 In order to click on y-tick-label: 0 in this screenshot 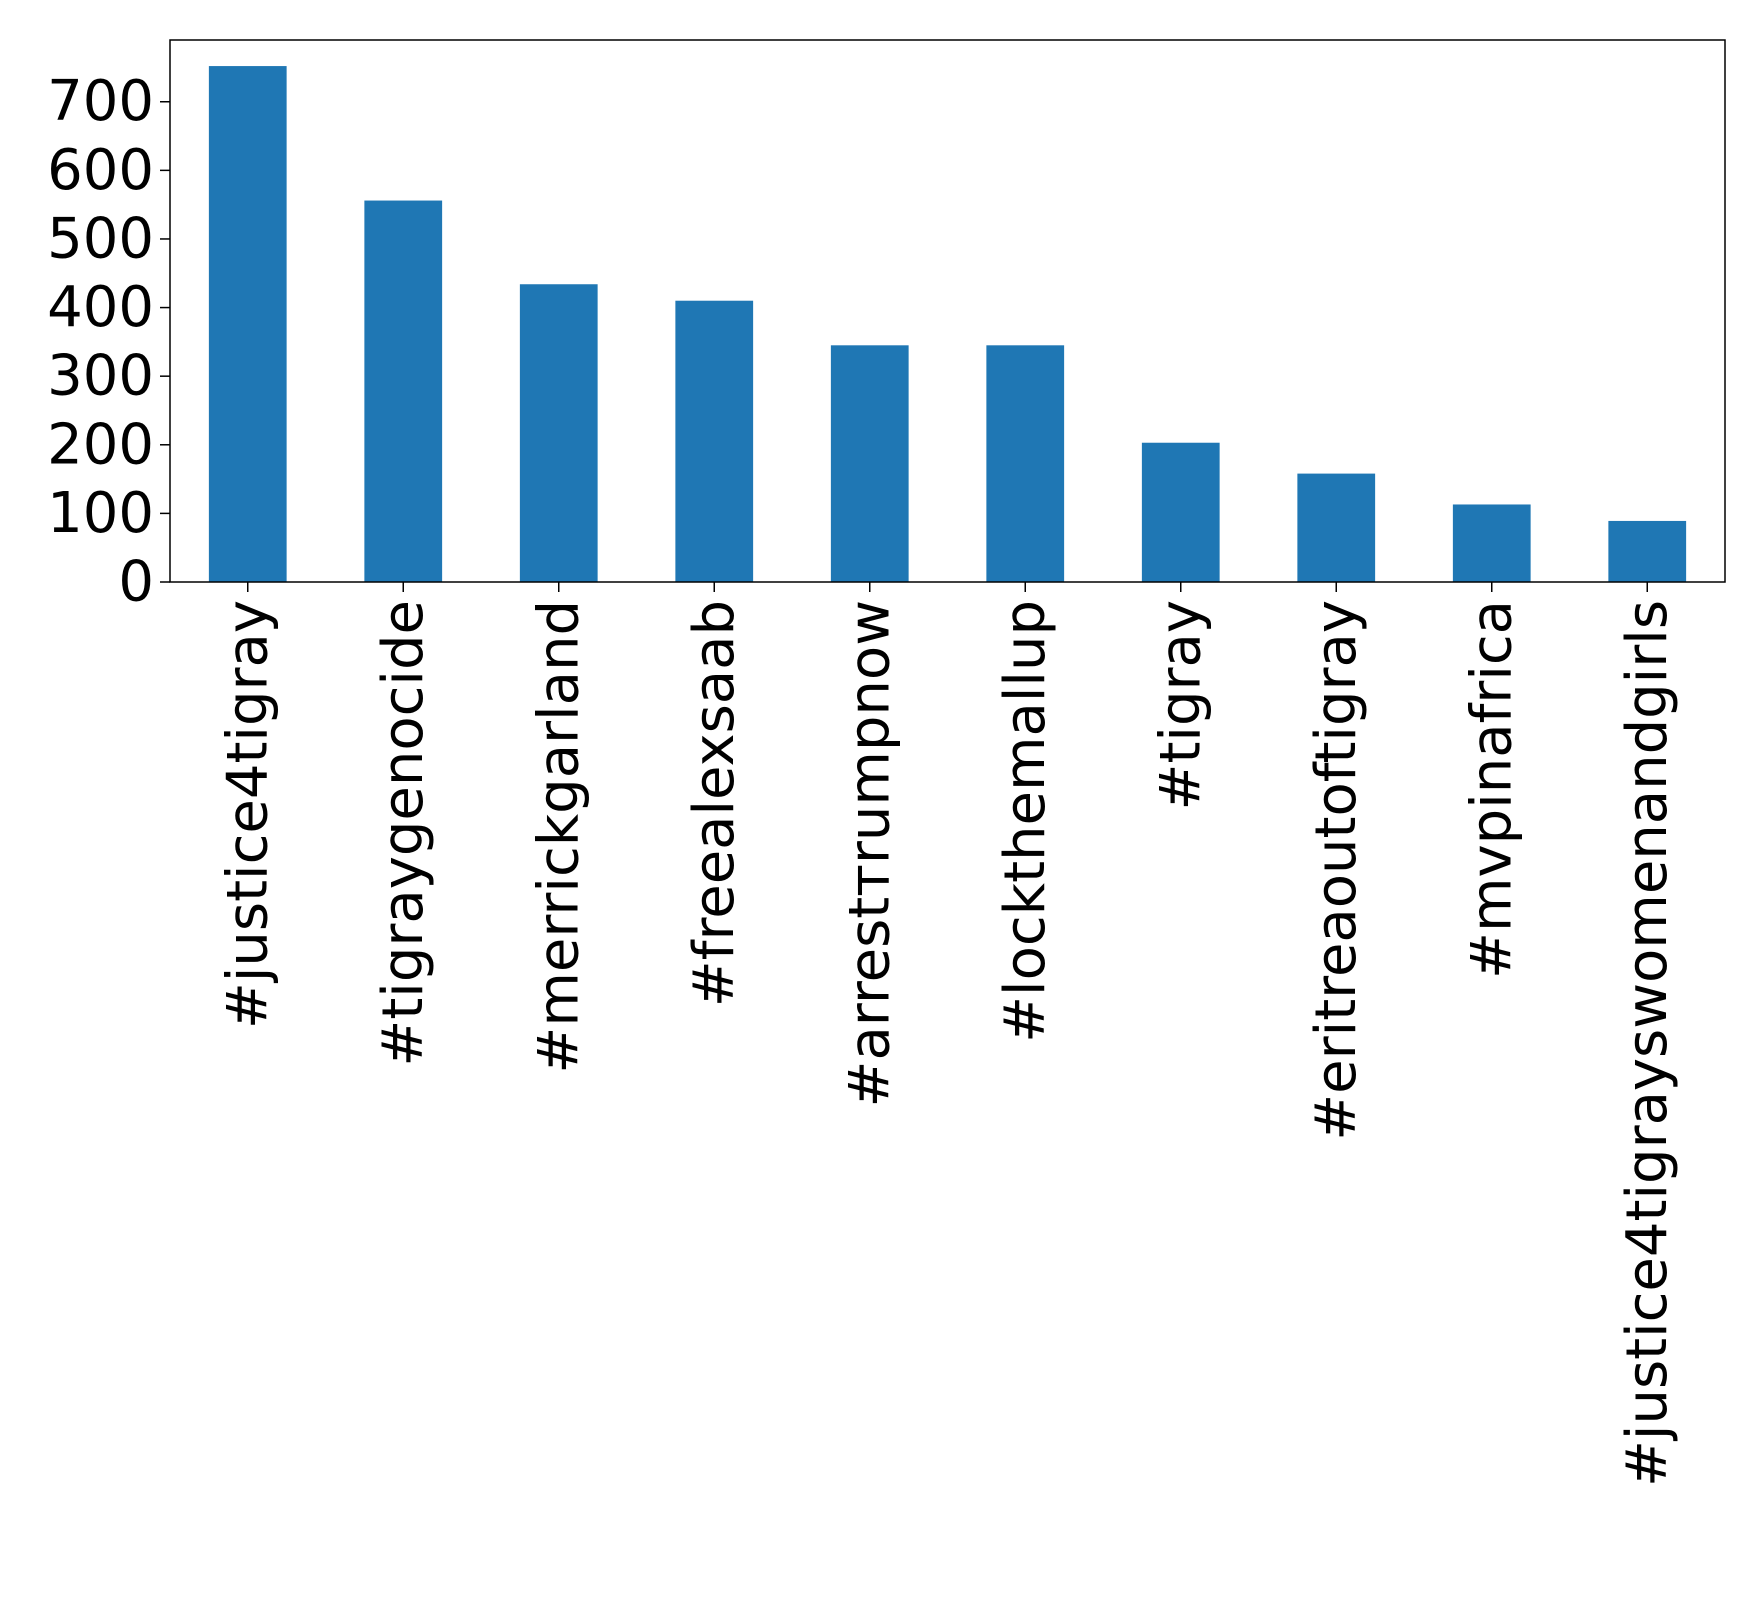, I will do `click(136, 582)`.